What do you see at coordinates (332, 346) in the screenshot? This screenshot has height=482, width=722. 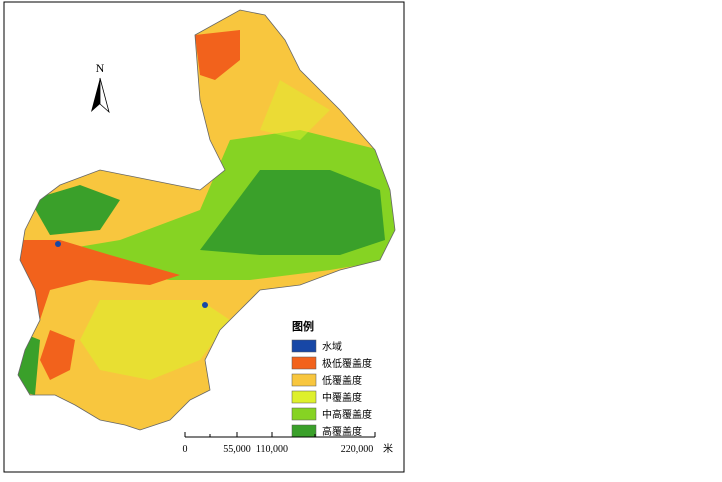 I see `legend-label: 水域` at bounding box center [332, 346].